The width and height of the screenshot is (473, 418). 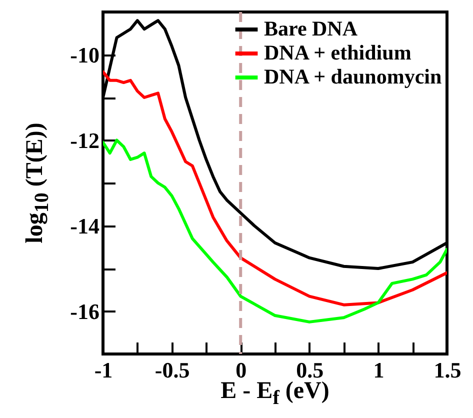 I want to click on legend-label: DNA + daunomycin, so click(x=353, y=76).